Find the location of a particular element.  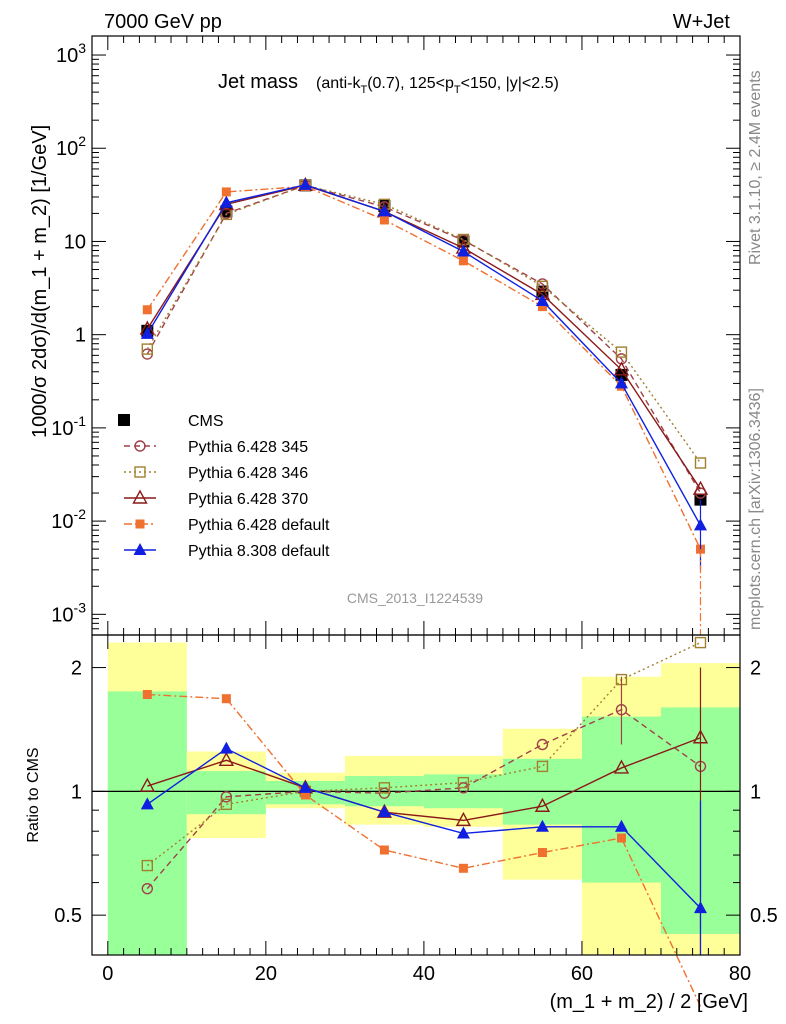

legend-label: Pythia 6.428 default is located at coordinates (259, 525).